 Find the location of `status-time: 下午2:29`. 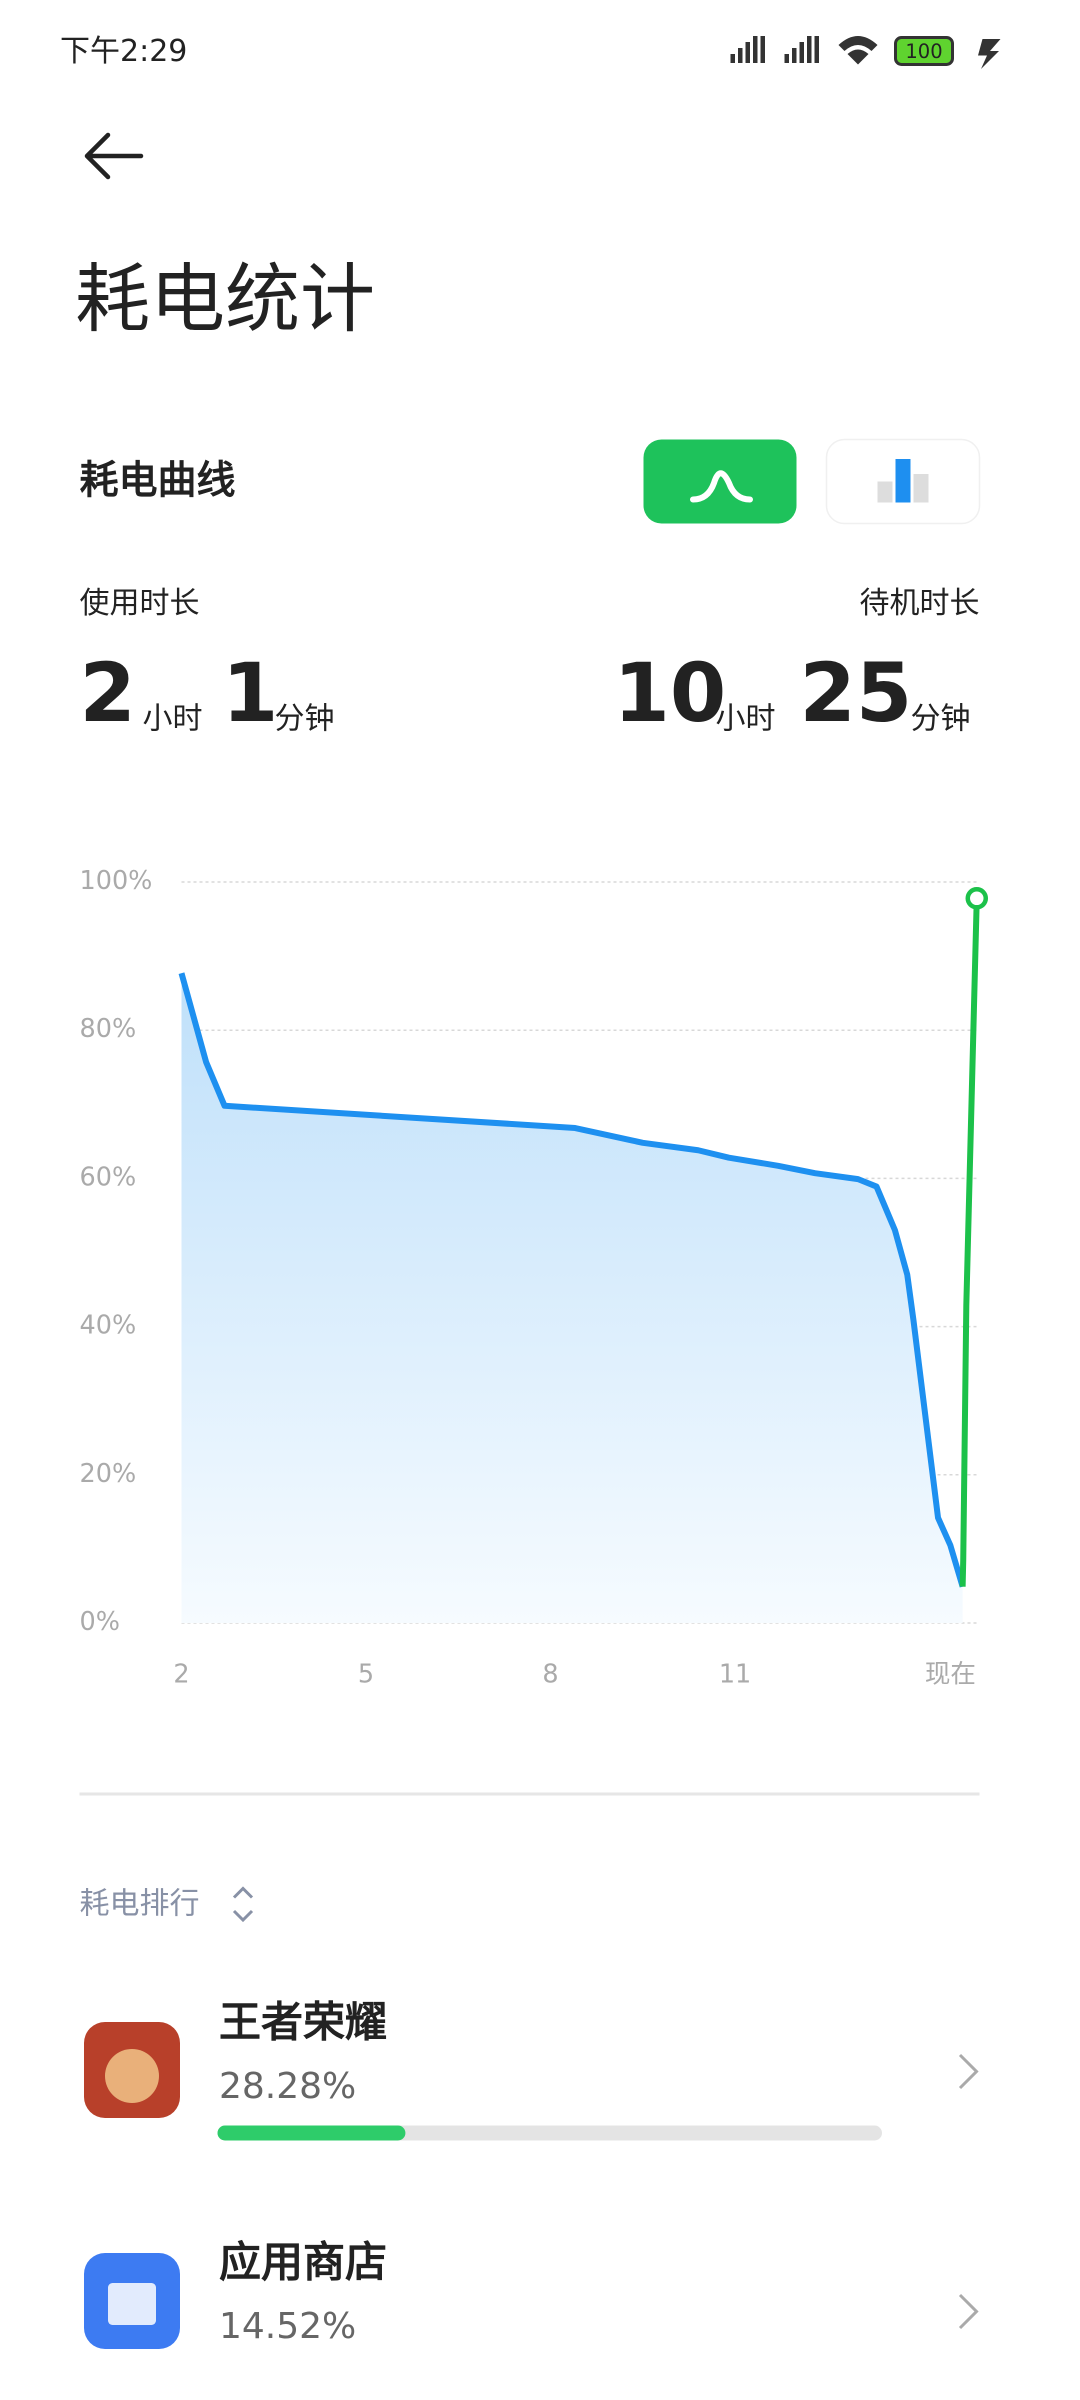

status-time: 下午2:29 is located at coordinates (123, 51).